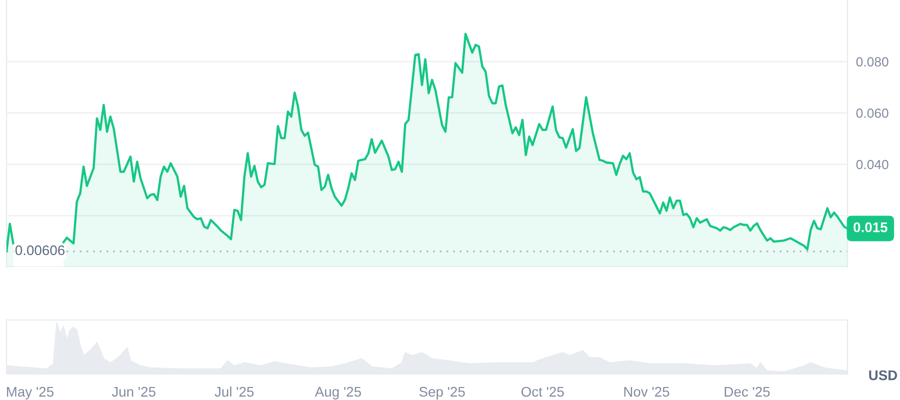  I want to click on x-tick-label: Aug '25, so click(337, 393).